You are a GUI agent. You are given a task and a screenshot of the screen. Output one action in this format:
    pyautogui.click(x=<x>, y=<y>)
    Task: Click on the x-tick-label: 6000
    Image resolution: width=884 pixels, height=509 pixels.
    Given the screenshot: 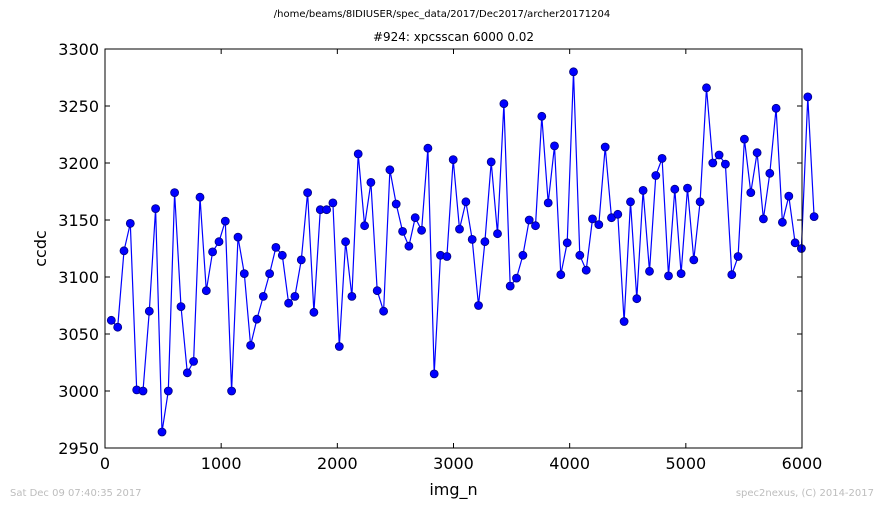 What is the action you would take?
    pyautogui.click(x=802, y=463)
    